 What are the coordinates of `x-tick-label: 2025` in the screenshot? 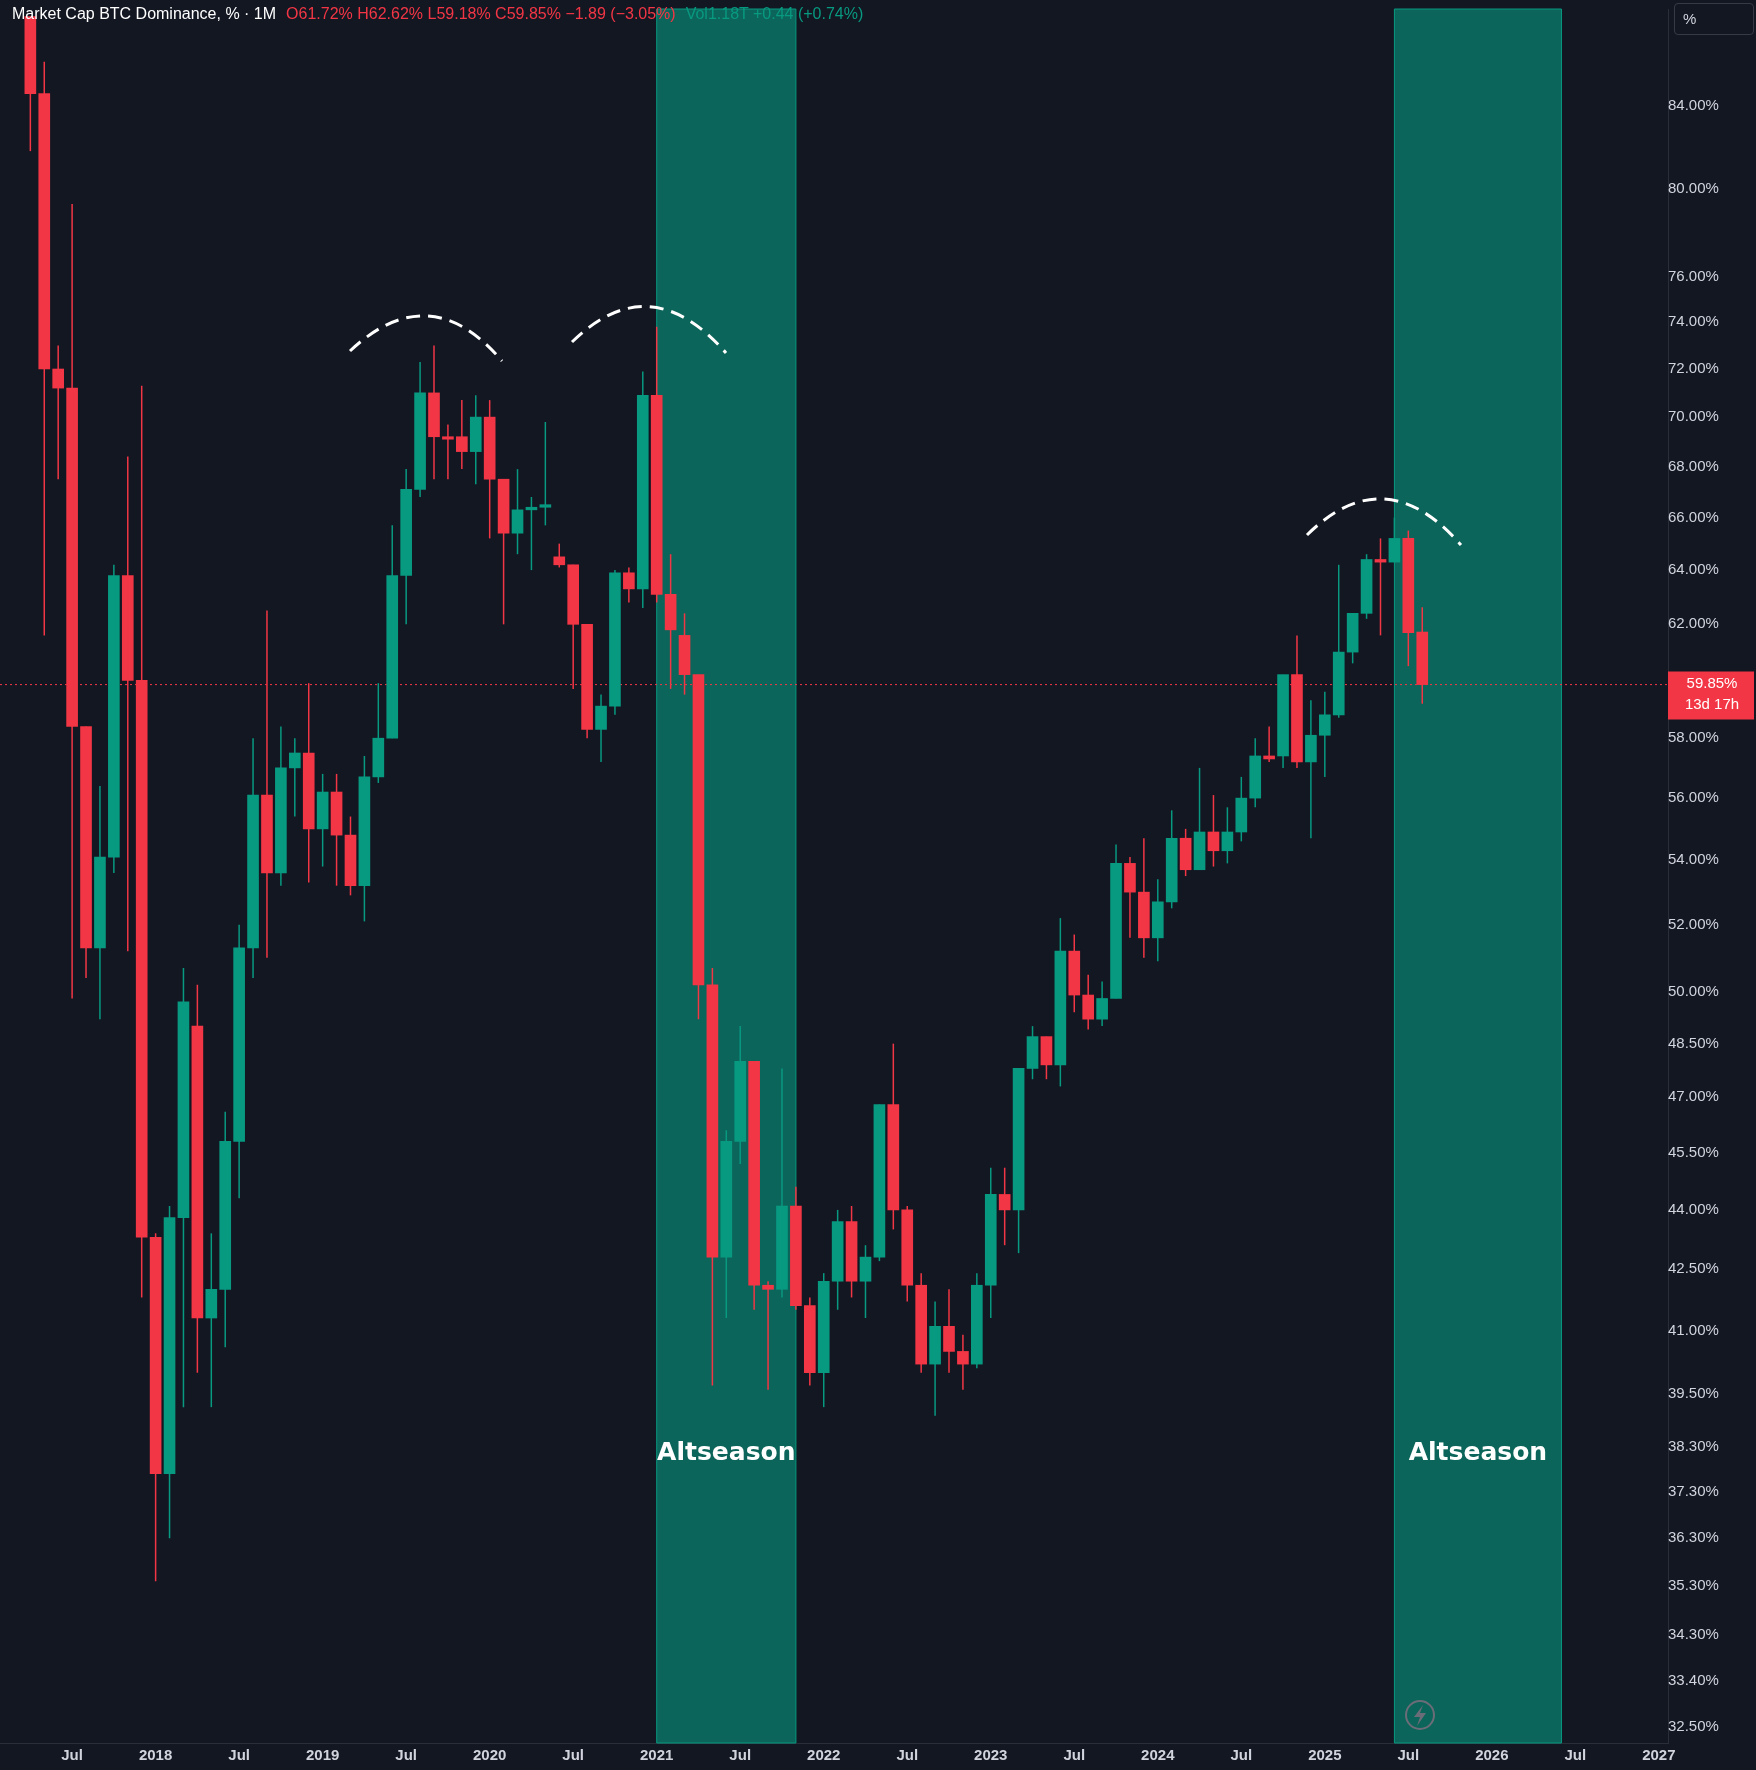 It's located at (1325, 1755).